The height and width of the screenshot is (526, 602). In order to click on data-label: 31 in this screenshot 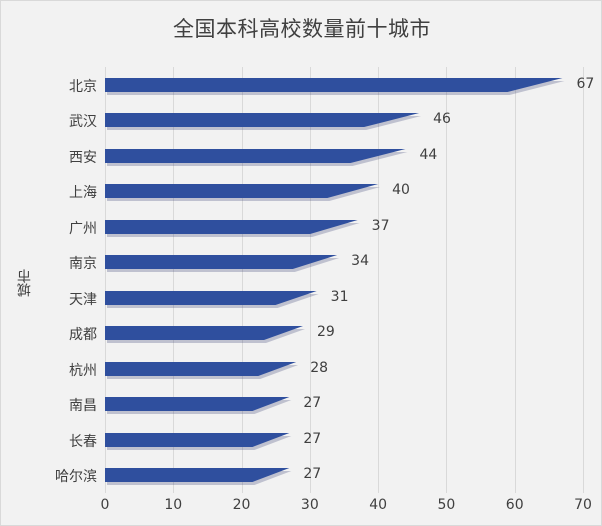, I will do `click(339, 296)`.